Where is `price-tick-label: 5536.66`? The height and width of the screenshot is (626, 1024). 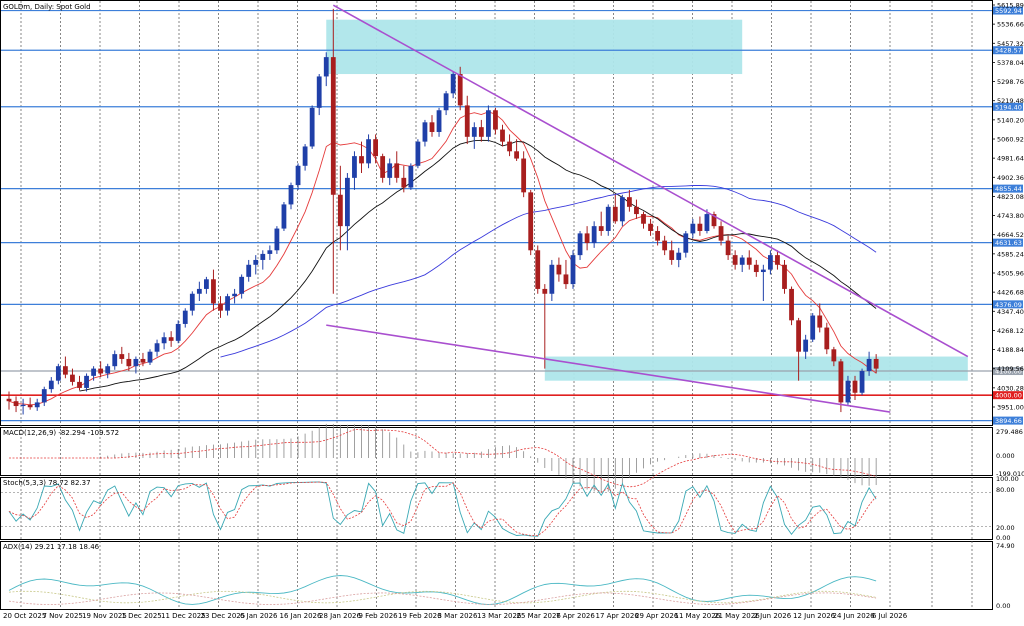
price-tick-label: 5536.66 is located at coordinates (1010, 25).